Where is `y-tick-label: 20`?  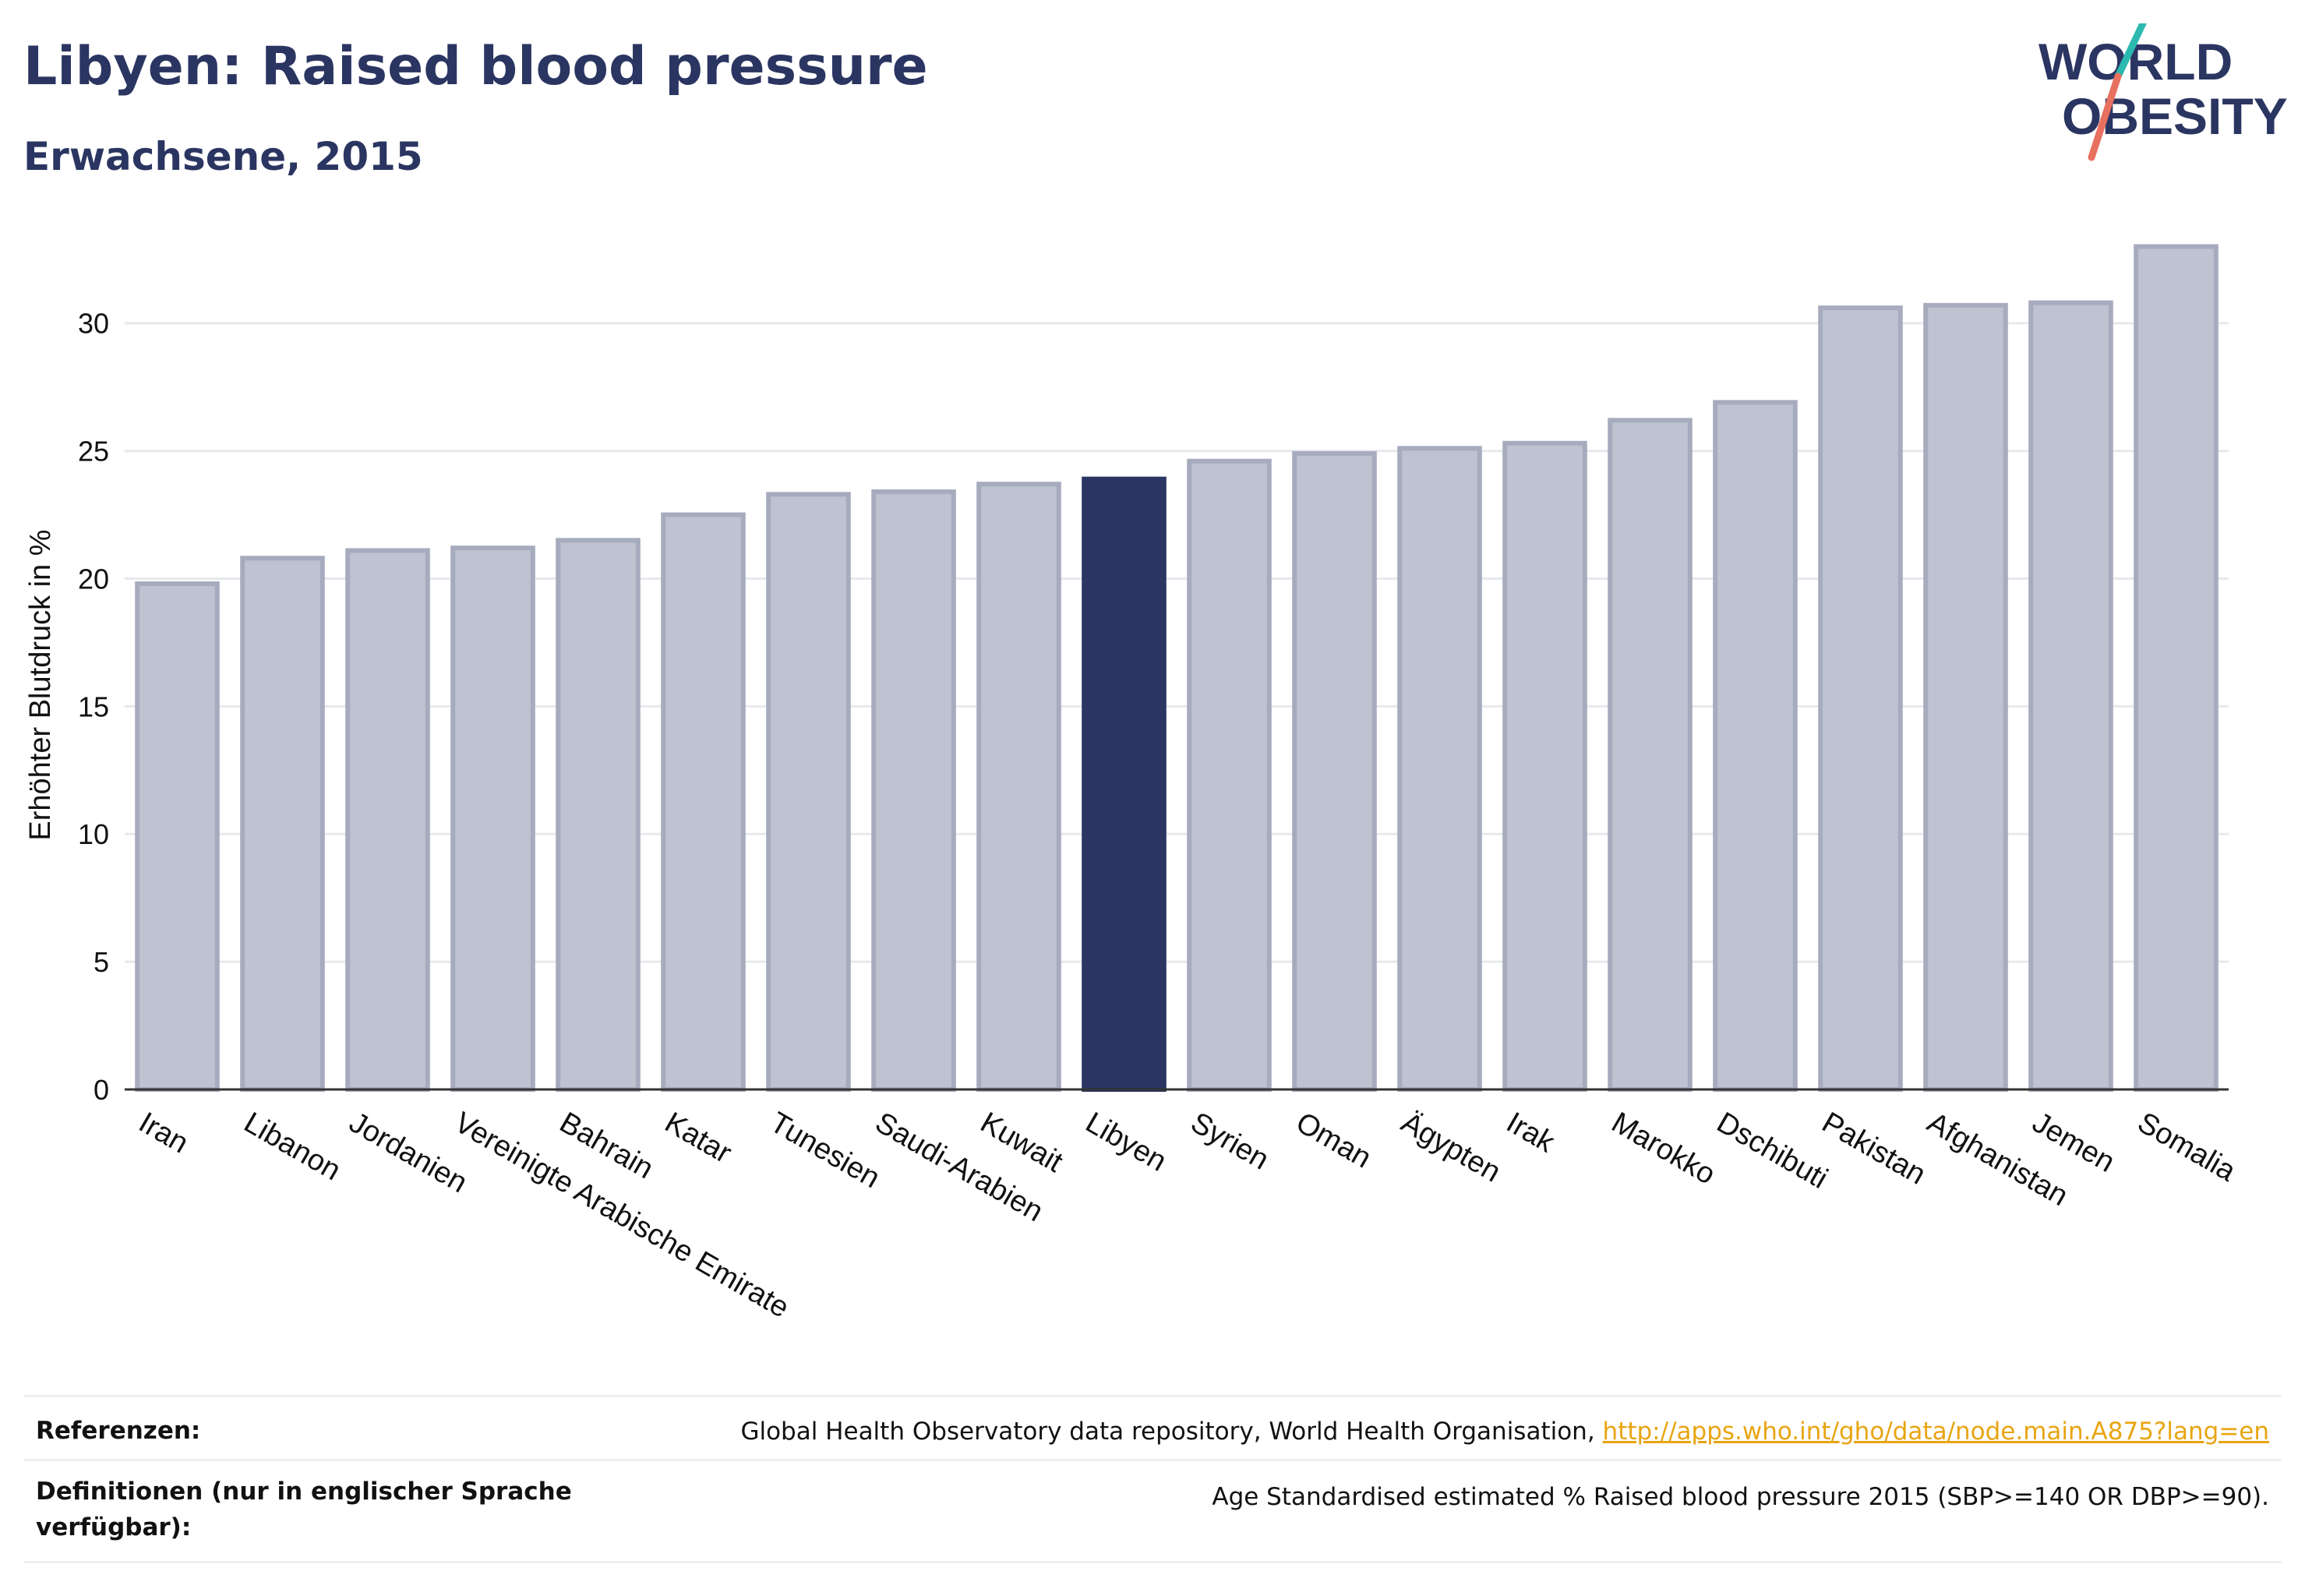 y-tick-label: 20 is located at coordinates (93, 579).